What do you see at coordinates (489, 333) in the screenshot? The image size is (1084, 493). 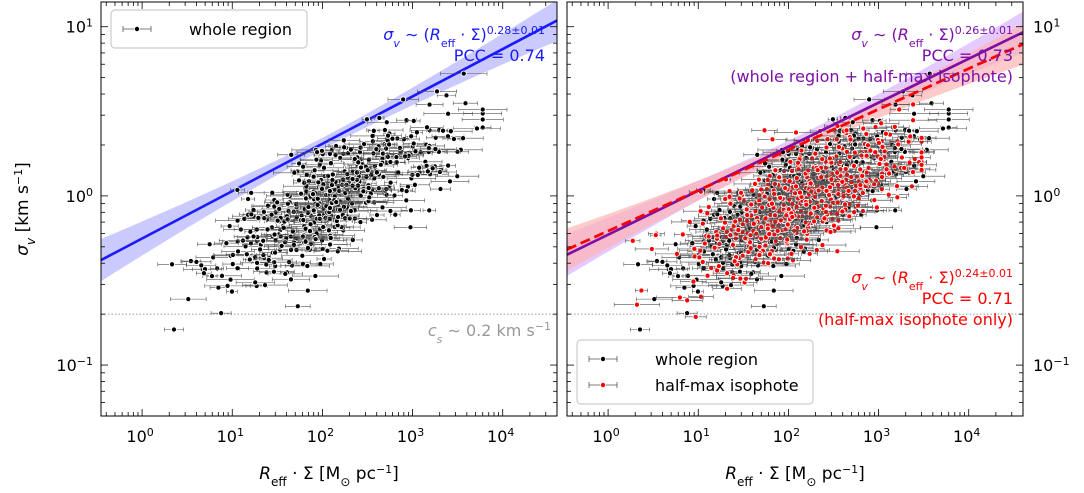 I see `sound-speed-label: cs ∼ 0.2 km s−1` at bounding box center [489, 333].